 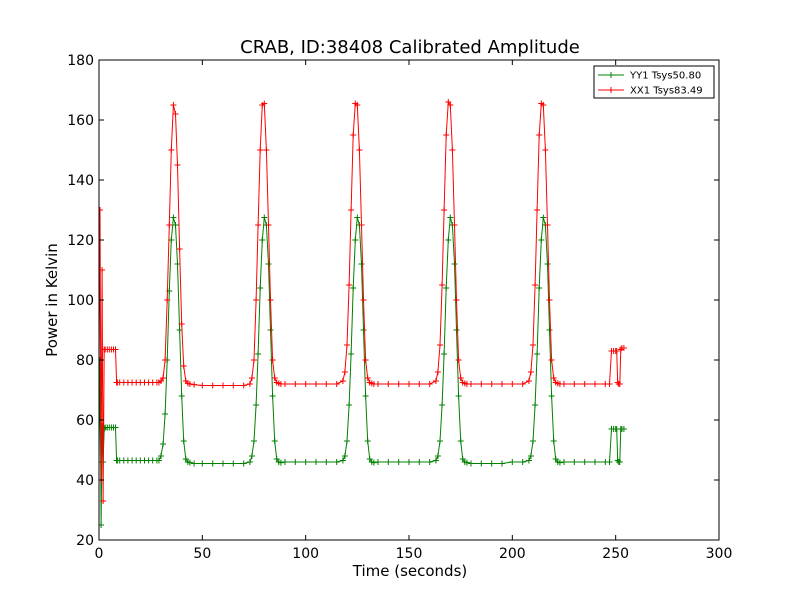 What do you see at coordinates (410, 571) in the screenshot?
I see `x-axis-title: Time (seconds)` at bounding box center [410, 571].